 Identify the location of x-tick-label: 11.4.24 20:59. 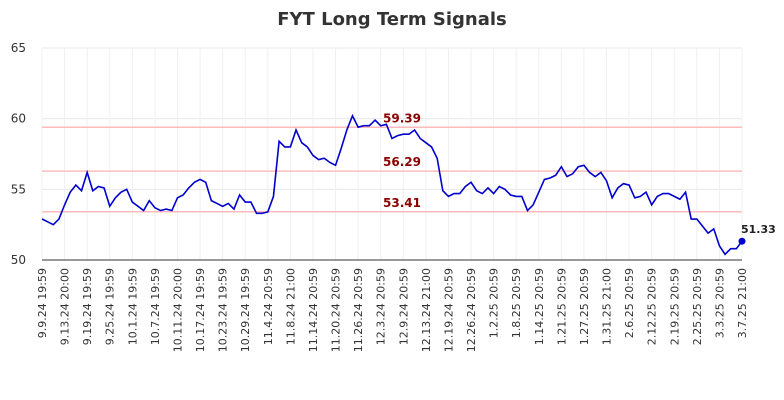
(268, 306).